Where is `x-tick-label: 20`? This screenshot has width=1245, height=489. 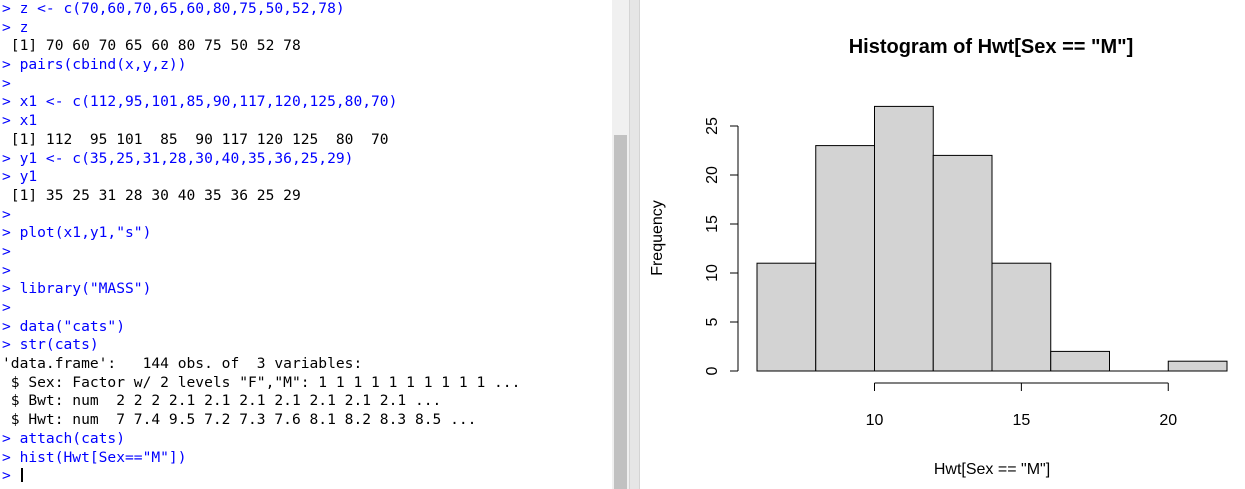 x-tick-label: 20 is located at coordinates (1168, 420).